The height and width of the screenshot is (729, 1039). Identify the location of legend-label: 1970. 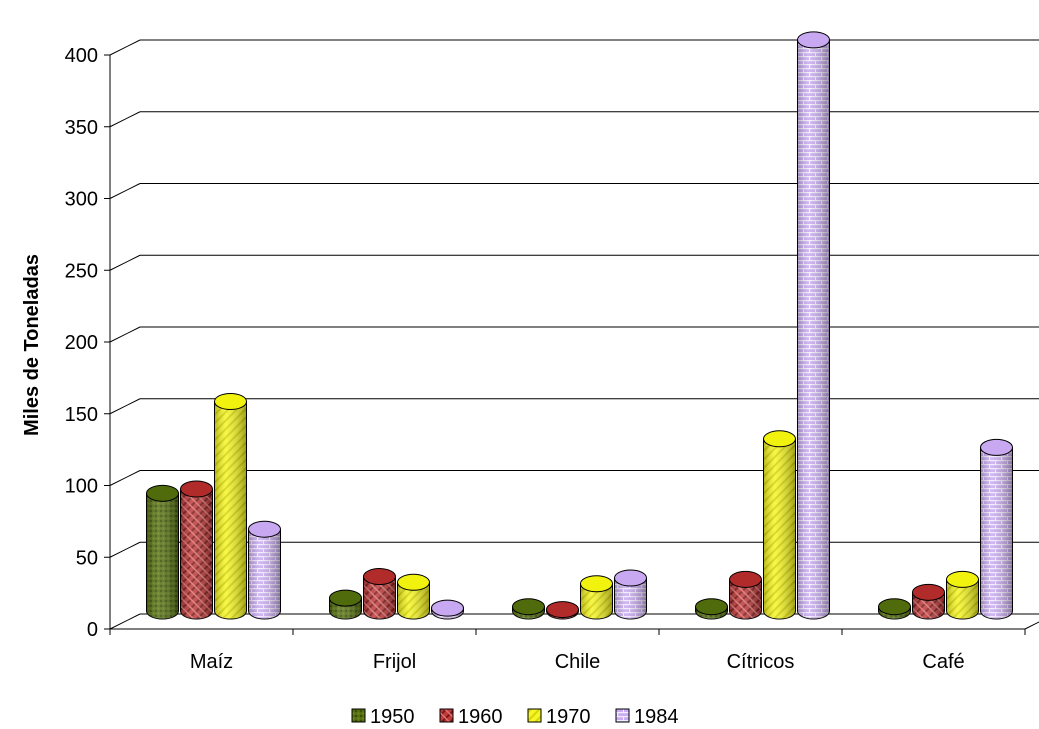
(568, 717).